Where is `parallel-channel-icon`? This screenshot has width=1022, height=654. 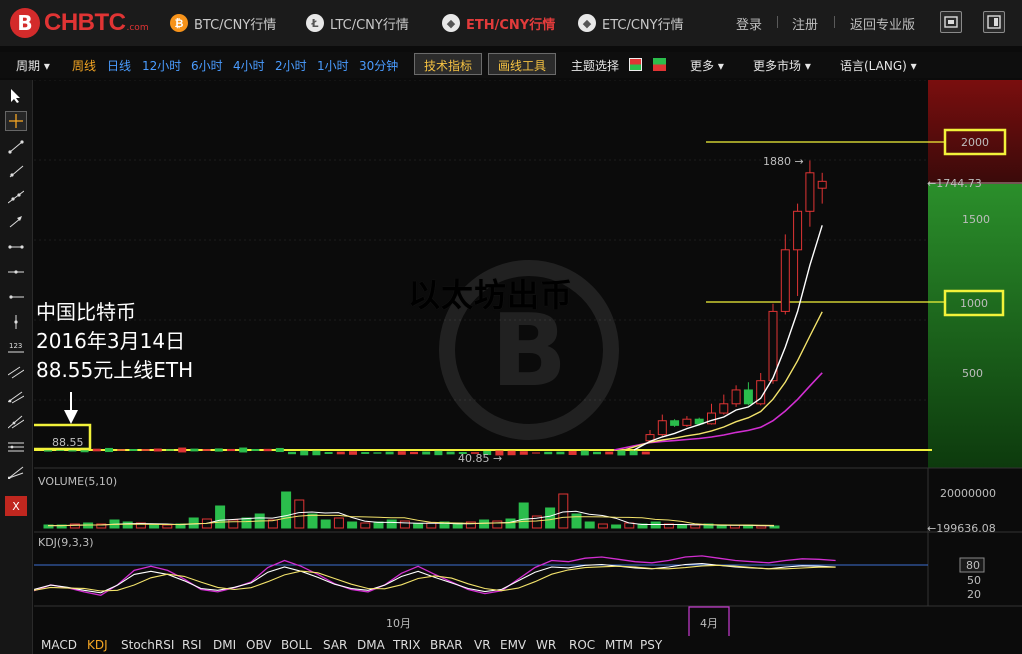
parallel-channel-icon is located at coordinates (16, 372).